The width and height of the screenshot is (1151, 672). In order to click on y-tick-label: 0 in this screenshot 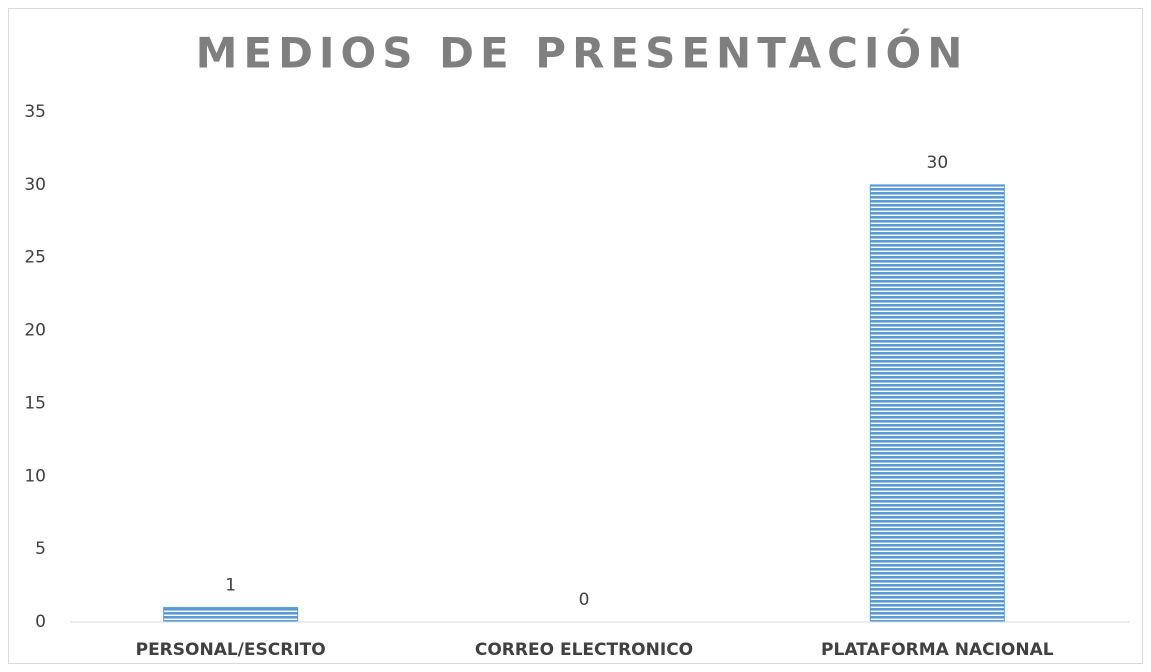, I will do `click(40, 622)`.